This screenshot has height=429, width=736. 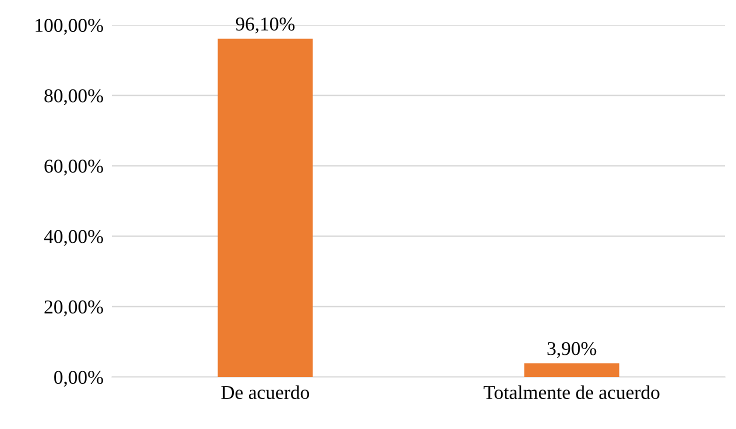 What do you see at coordinates (74, 308) in the screenshot?
I see `y-tick-label: 20,00%` at bounding box center [74, 308].